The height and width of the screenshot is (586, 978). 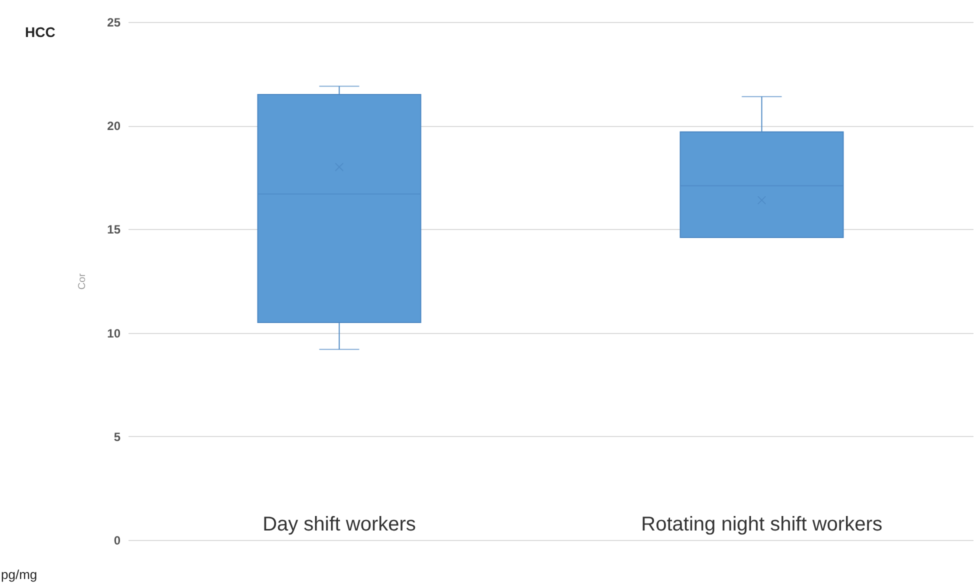 I want to click on y-tick-label: 15, so click(x=114, y=229).